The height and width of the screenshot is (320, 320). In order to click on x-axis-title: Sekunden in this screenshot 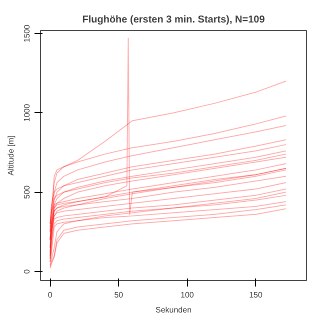, I will do `click(173, 310)`.